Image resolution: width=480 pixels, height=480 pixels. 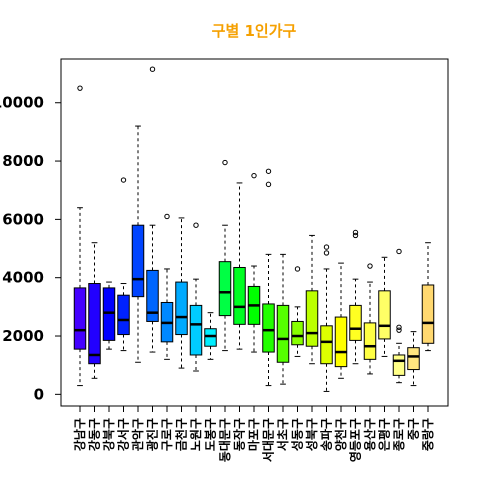 I want to click on x-tick-label: 강서구, so click(x=123, y=434).